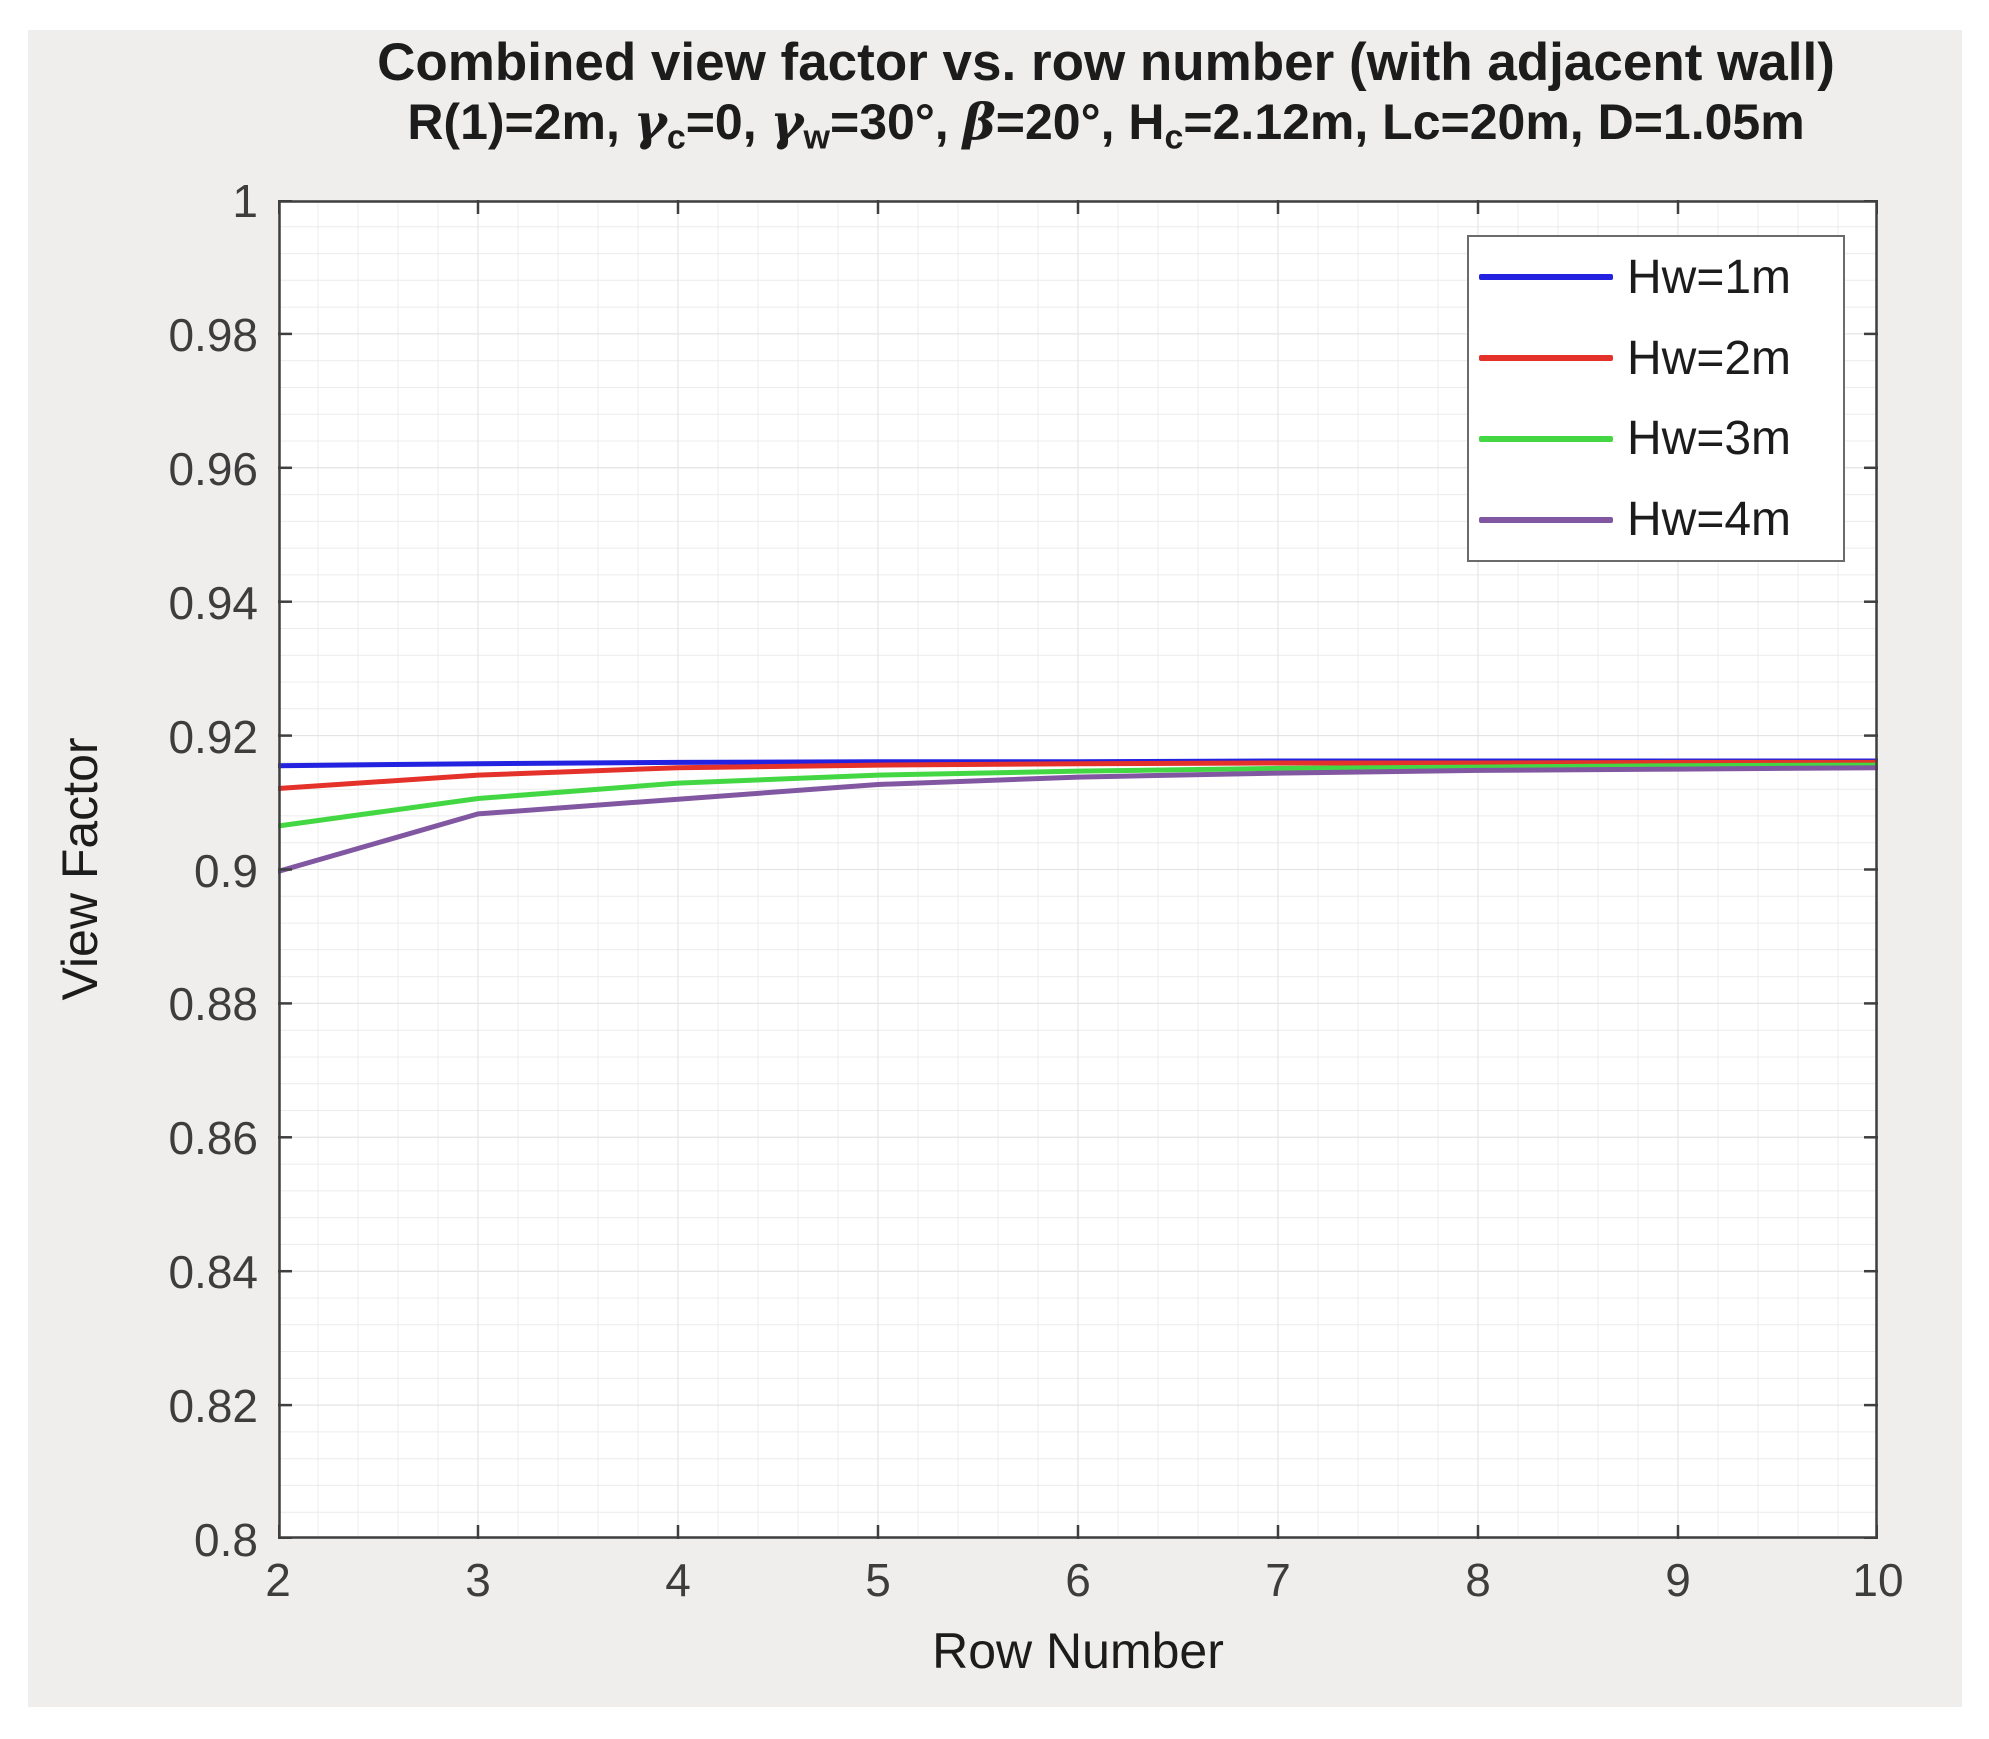  I want to click on subtitle-text: R(1)=2m,, so click(520, 122).